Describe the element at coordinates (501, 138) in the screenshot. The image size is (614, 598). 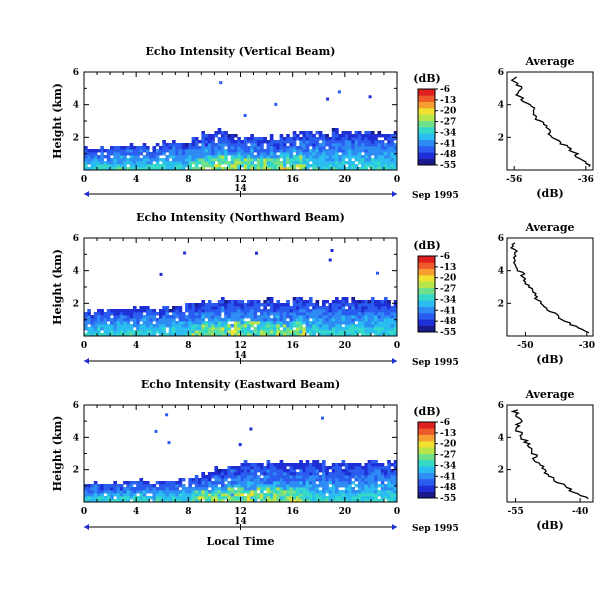
I see `profile-y-tick-label: 2` at that location.